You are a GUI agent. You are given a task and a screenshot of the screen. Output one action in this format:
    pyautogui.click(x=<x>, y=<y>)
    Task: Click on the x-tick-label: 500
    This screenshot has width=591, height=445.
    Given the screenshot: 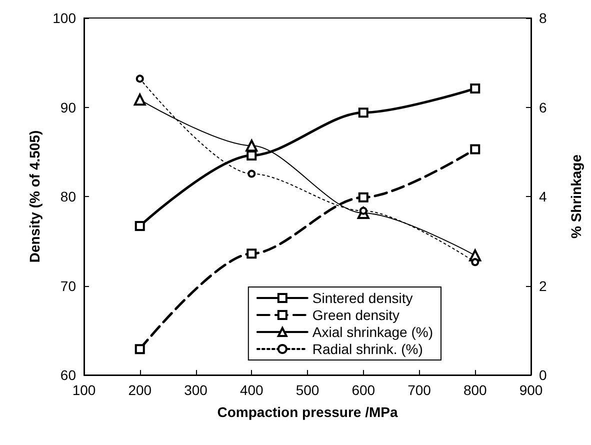 What is the action you would take?
    pyautogui.click(x=308, y=390)
    